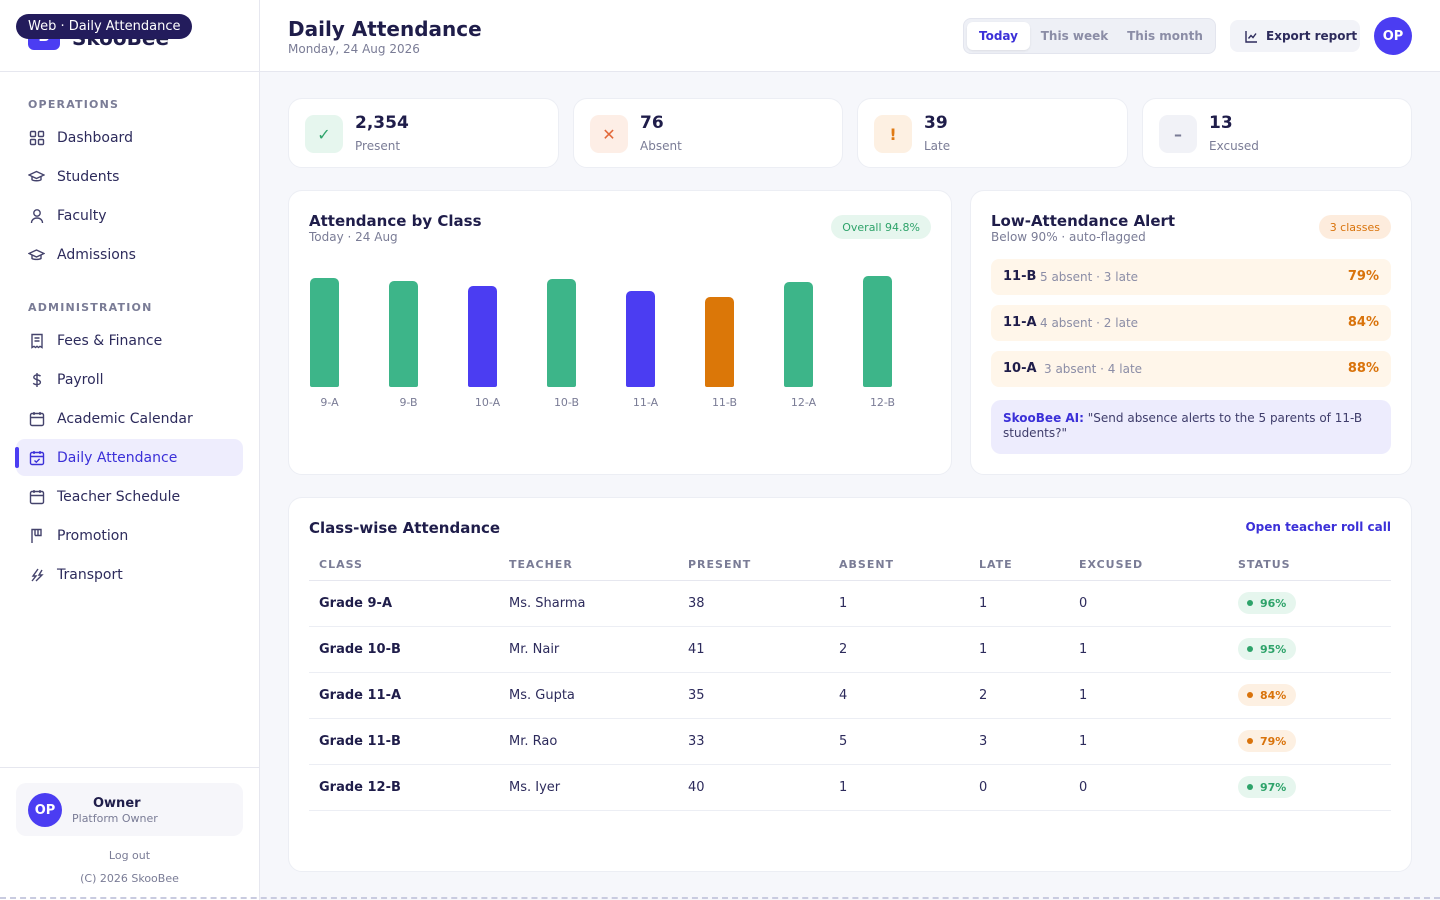  I want to click on sidebar-item-admissions: Admissions, so click(129, 254).